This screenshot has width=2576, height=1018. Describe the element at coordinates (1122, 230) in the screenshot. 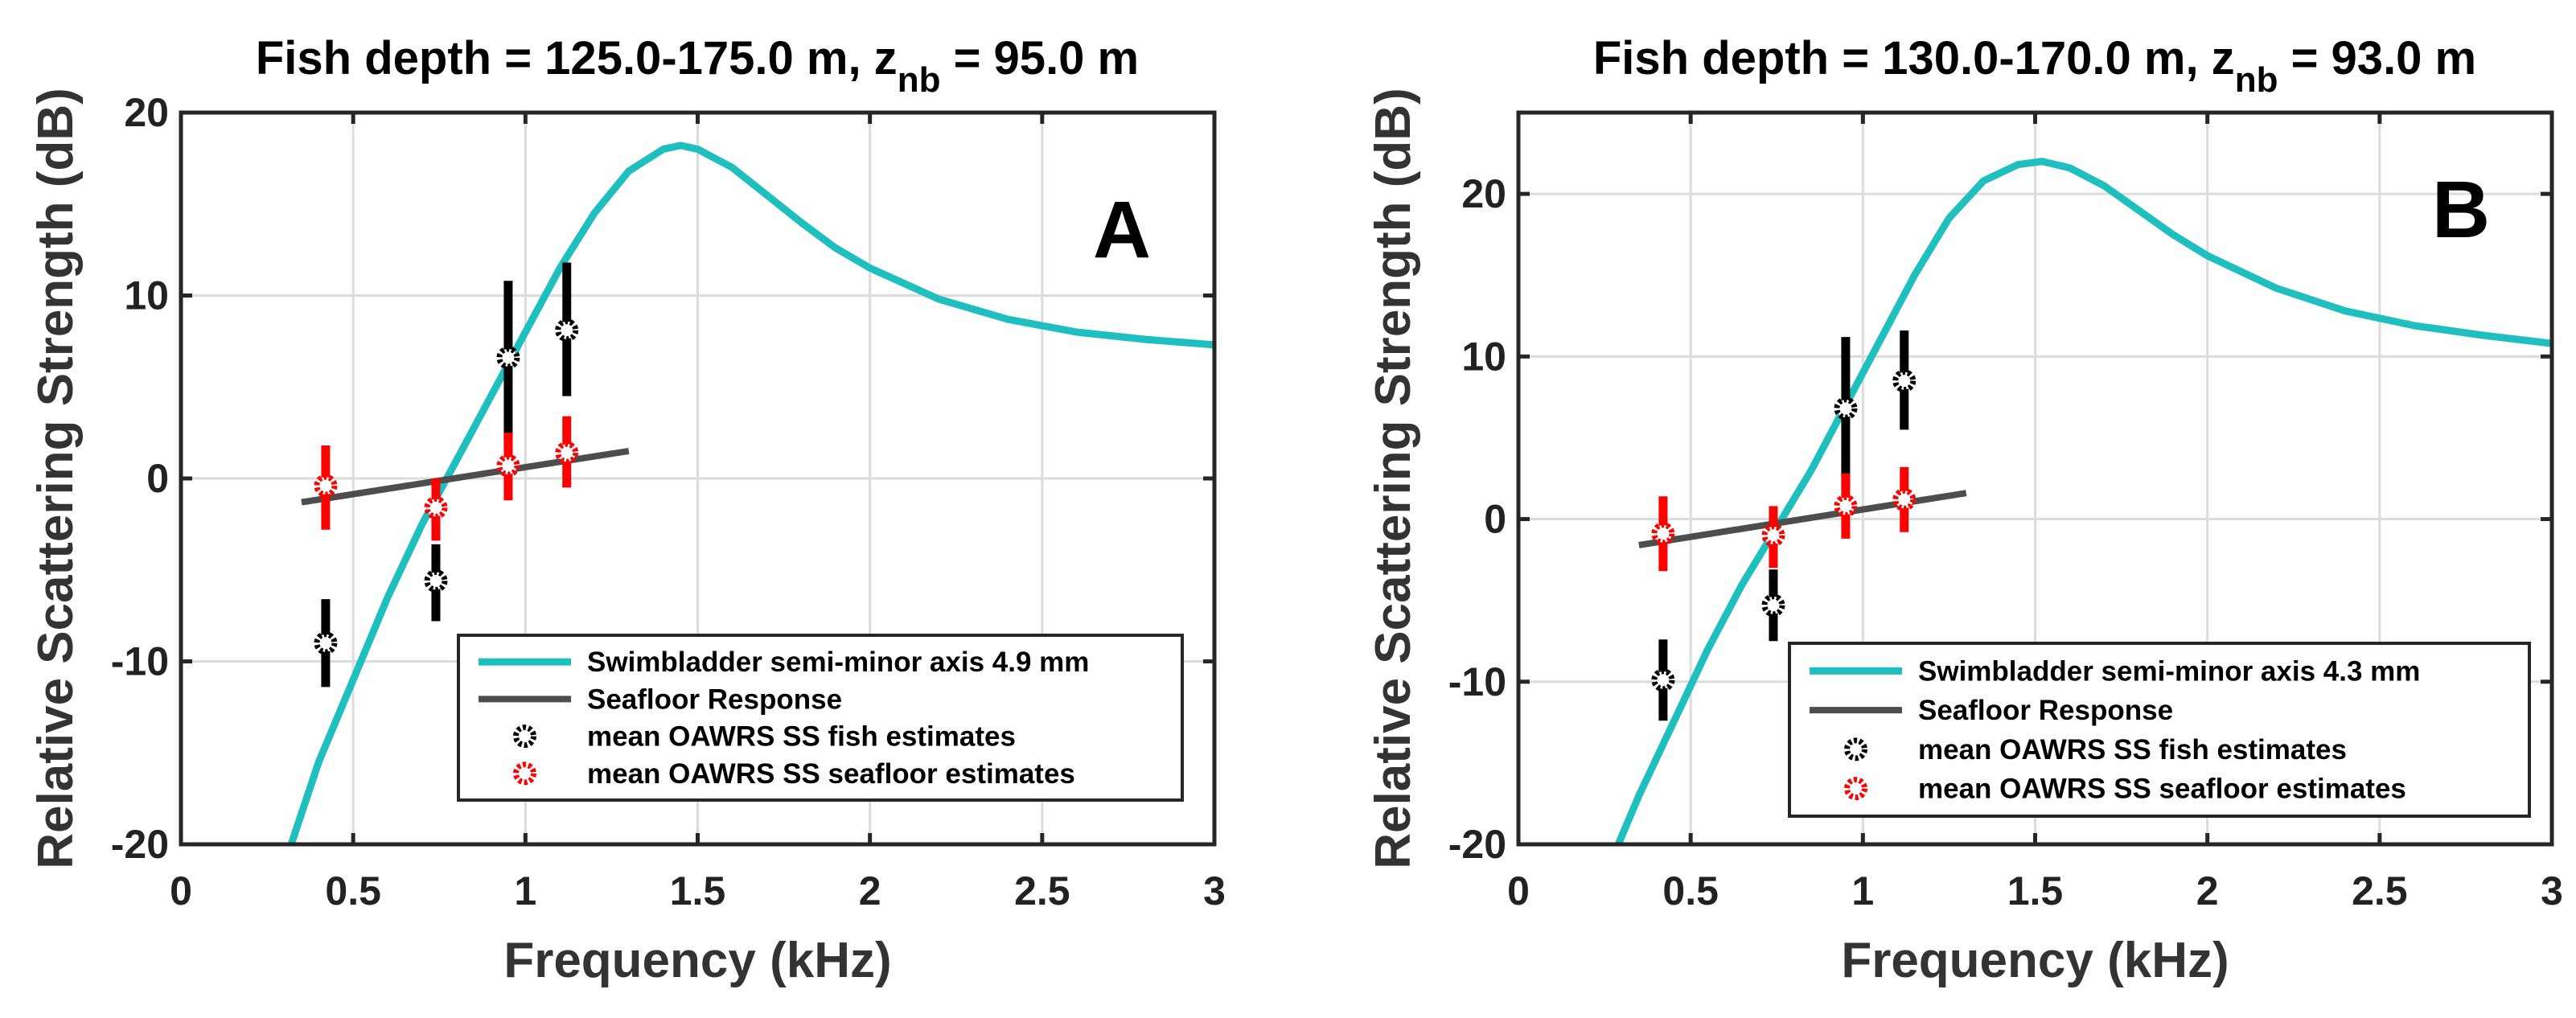

I see `panel-letter: A` at that location.